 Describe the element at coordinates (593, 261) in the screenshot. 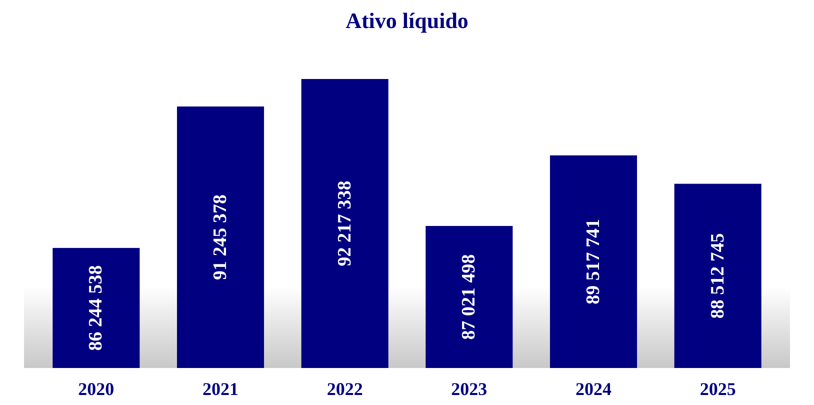

I see `data-label: 89 517 741` at that location.